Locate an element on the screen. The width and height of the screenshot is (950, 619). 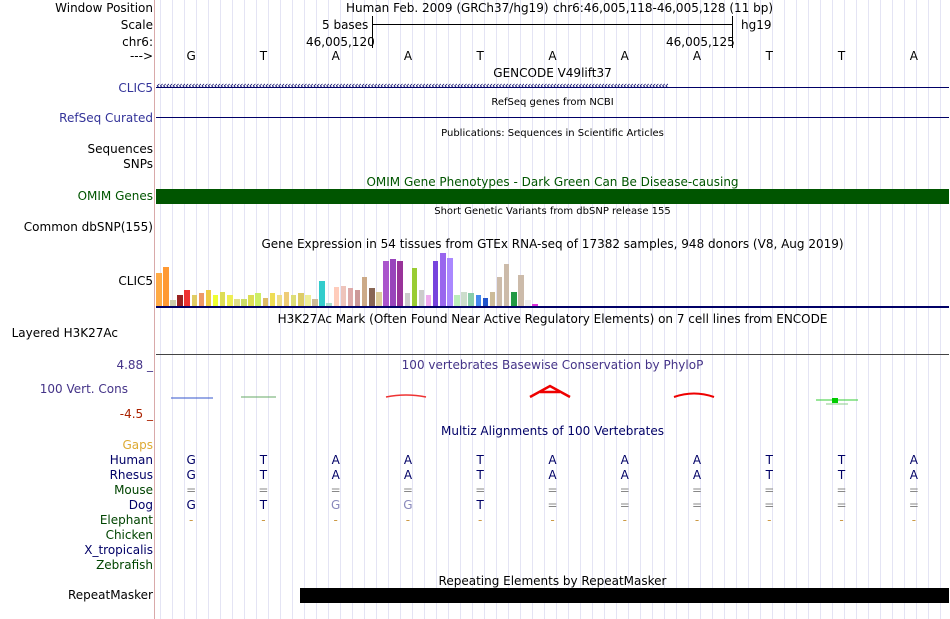
gencode-gene-line is located at coordinates (552, 87).